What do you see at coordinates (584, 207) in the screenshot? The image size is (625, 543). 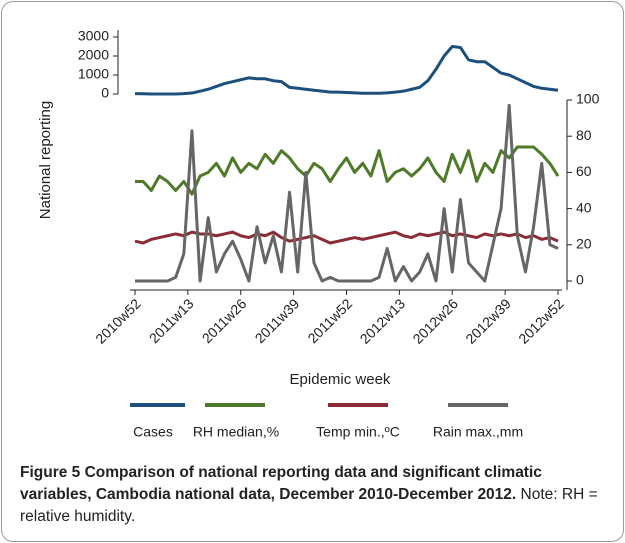 I see `y-tick-label: 40` at bounding box center [584, 207].